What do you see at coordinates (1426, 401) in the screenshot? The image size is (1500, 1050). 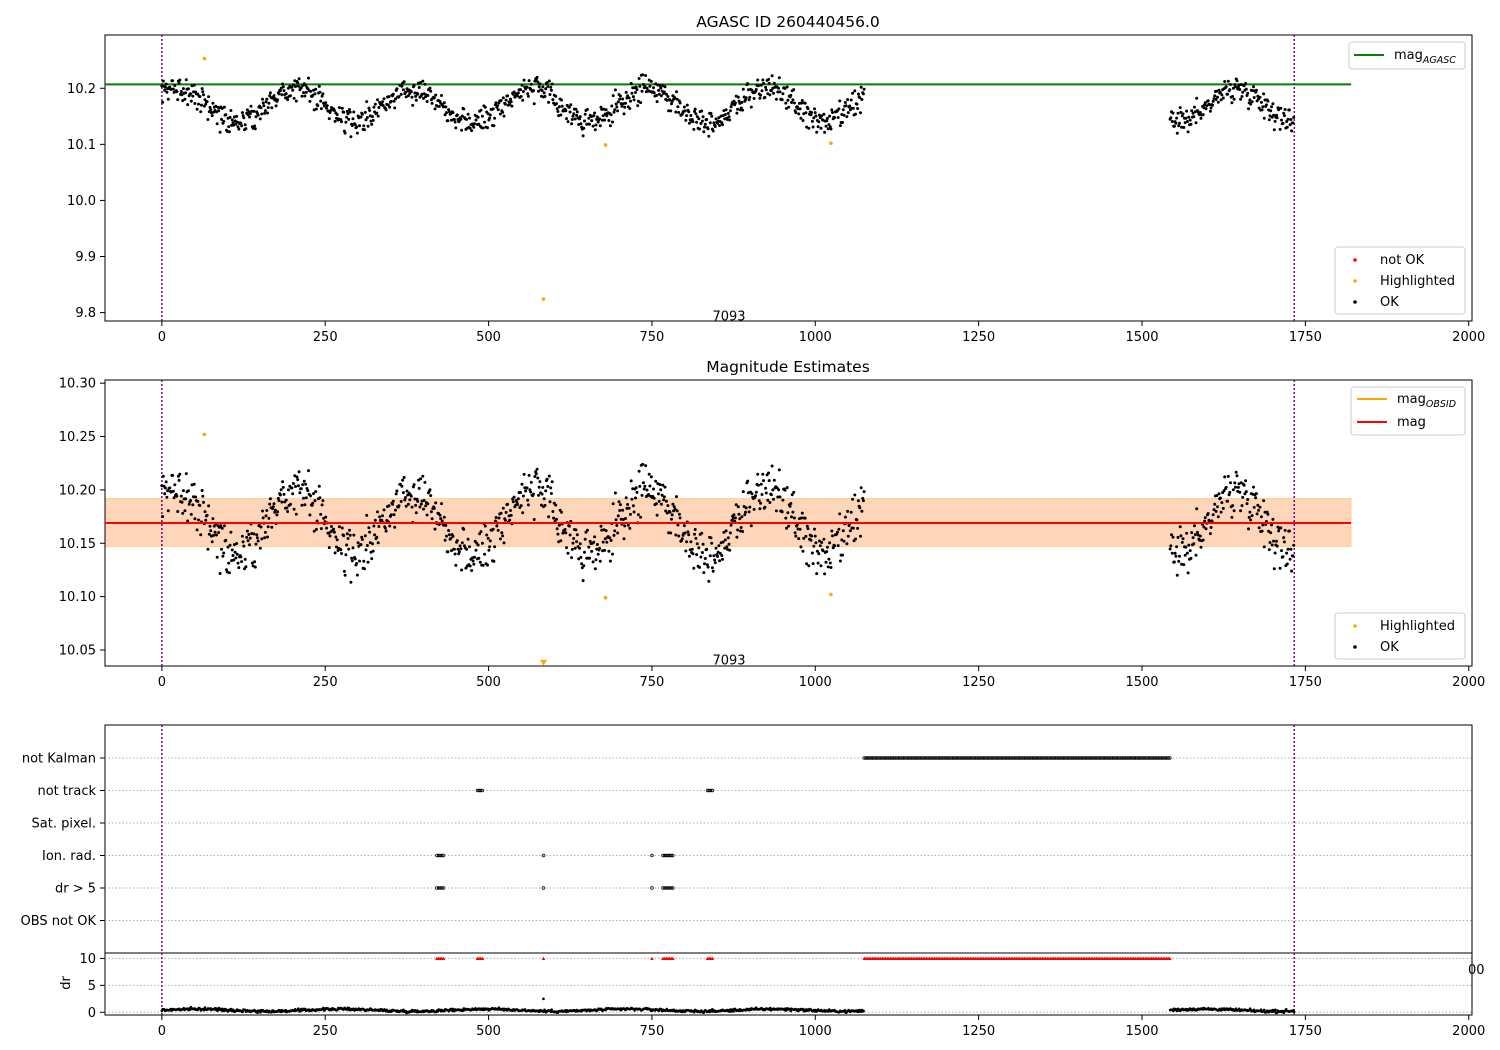 I see `legend-label: magOBSID` at bounding box center [1426, 401].